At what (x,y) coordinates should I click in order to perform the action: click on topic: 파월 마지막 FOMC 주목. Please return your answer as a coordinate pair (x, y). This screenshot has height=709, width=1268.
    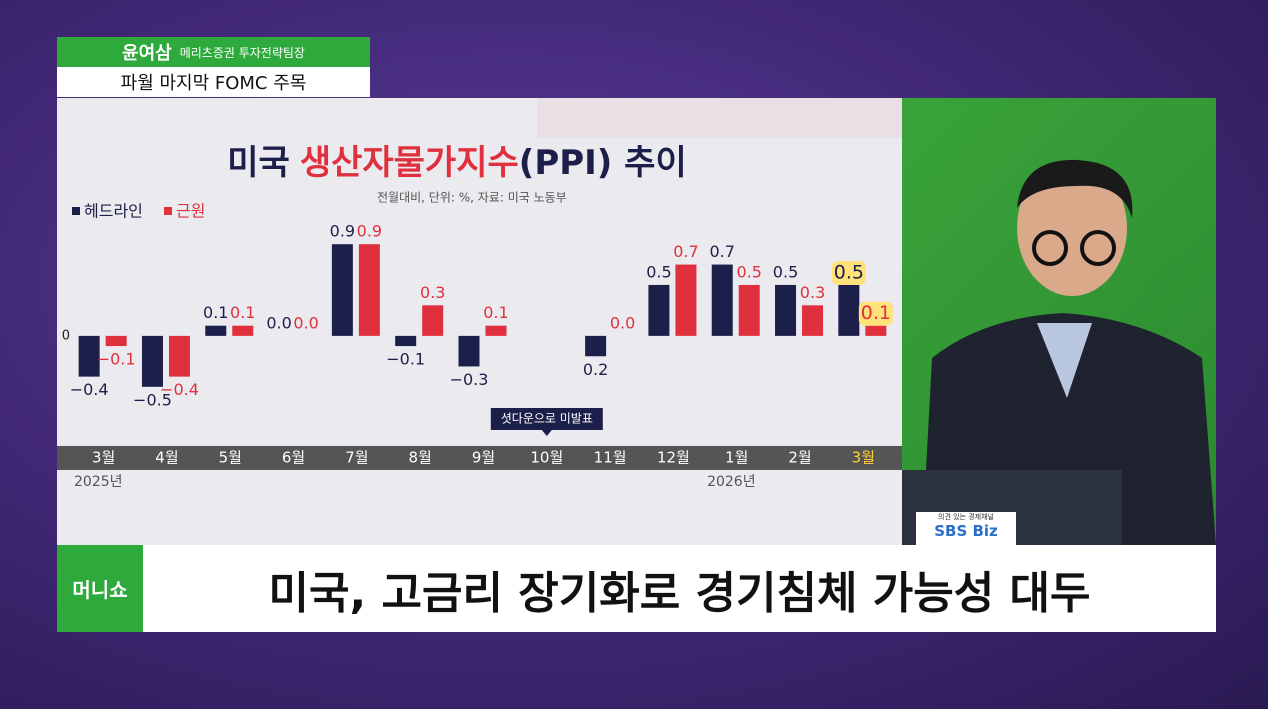
    Looking at the image, I should click on (213, 83).